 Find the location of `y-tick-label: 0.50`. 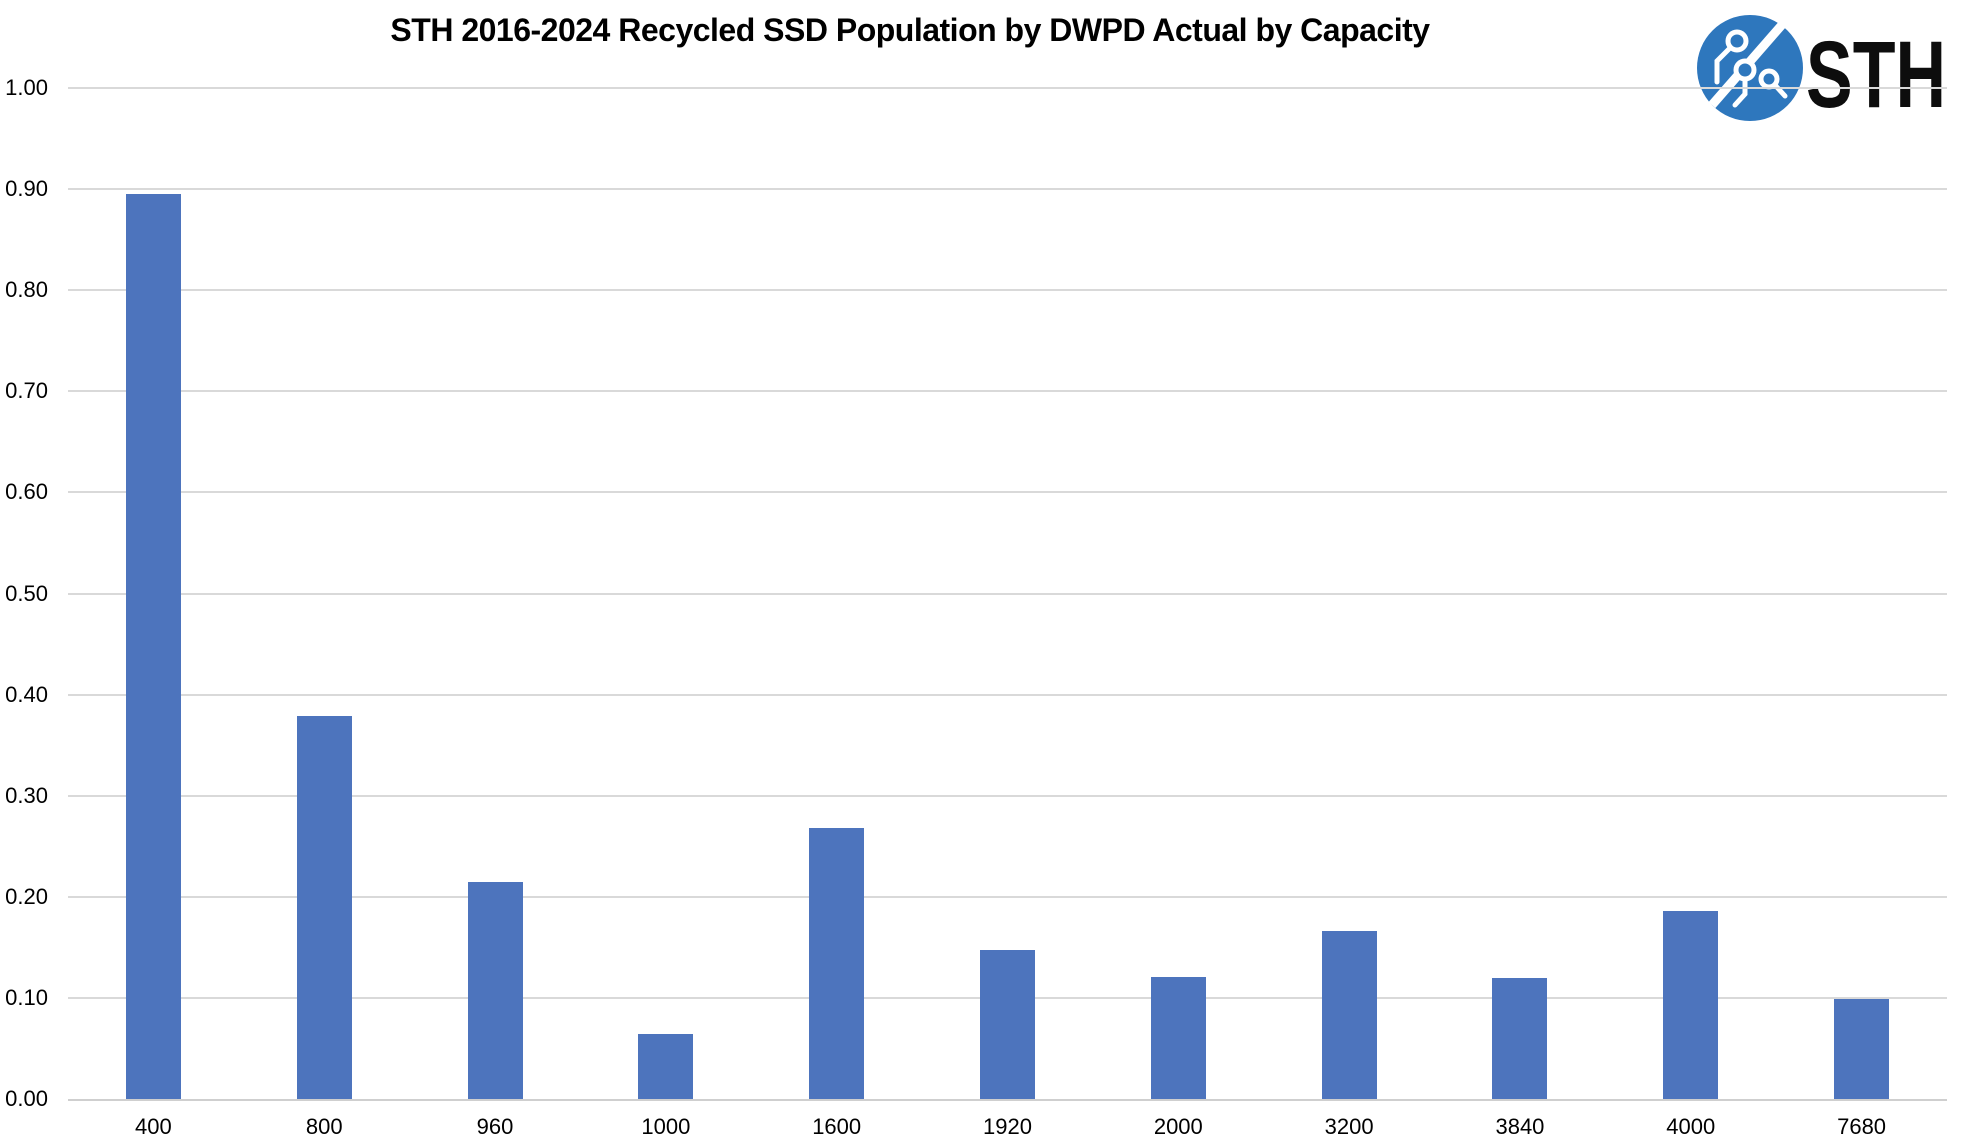

y-tick-label: 0.50 is located at coordinates (26, 593).